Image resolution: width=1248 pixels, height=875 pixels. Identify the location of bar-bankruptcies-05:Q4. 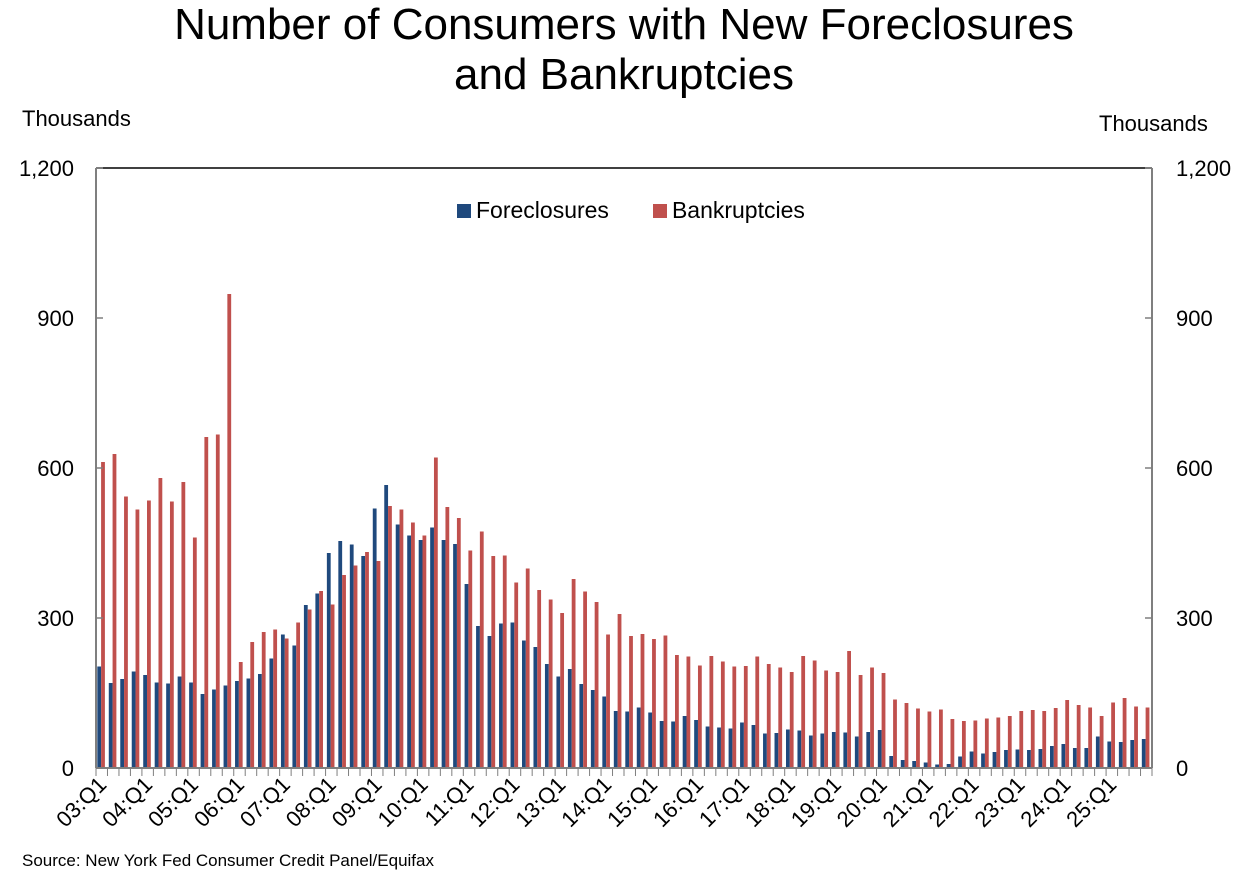
(229, 531).